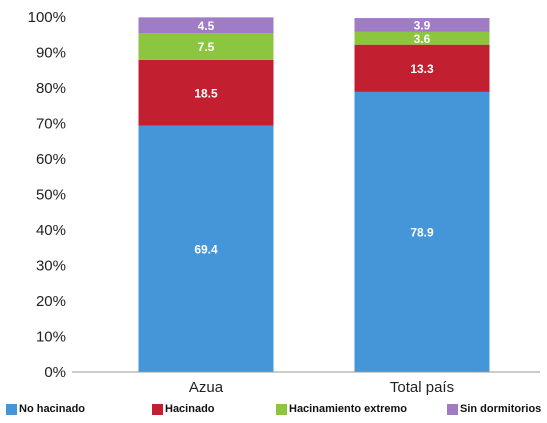 This screenshot has height=423, width=547. I want to click on data-label: 78.9, so click(422, 232).